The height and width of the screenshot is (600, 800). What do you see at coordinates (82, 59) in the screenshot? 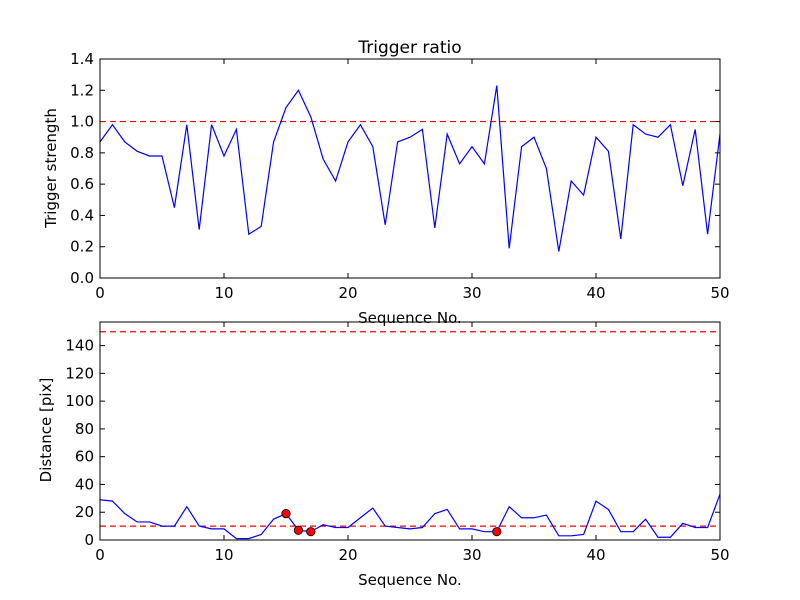
I see `y-tick-label: 1.4` at bounding box center [82, 59].